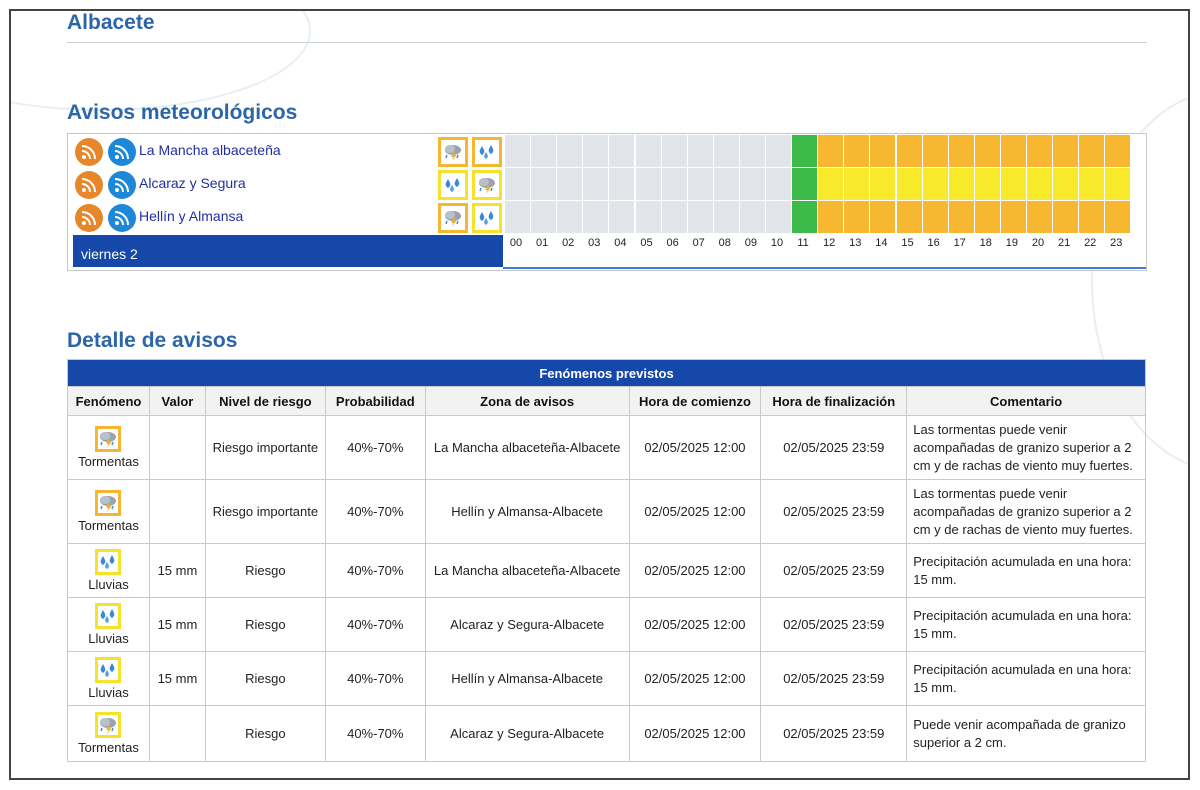 This screenshot has width=1200, height=790. What do you see at coordinates (527, 624) in the screenshot?
I see `zone-cell: Alcaraz y Segura-Albacete` at bounding box center [527, 624].